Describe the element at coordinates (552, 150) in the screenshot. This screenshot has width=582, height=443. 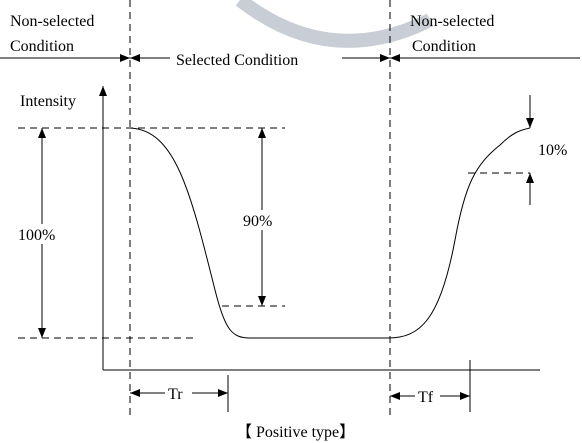
I see `level-label: 10%` at that location.